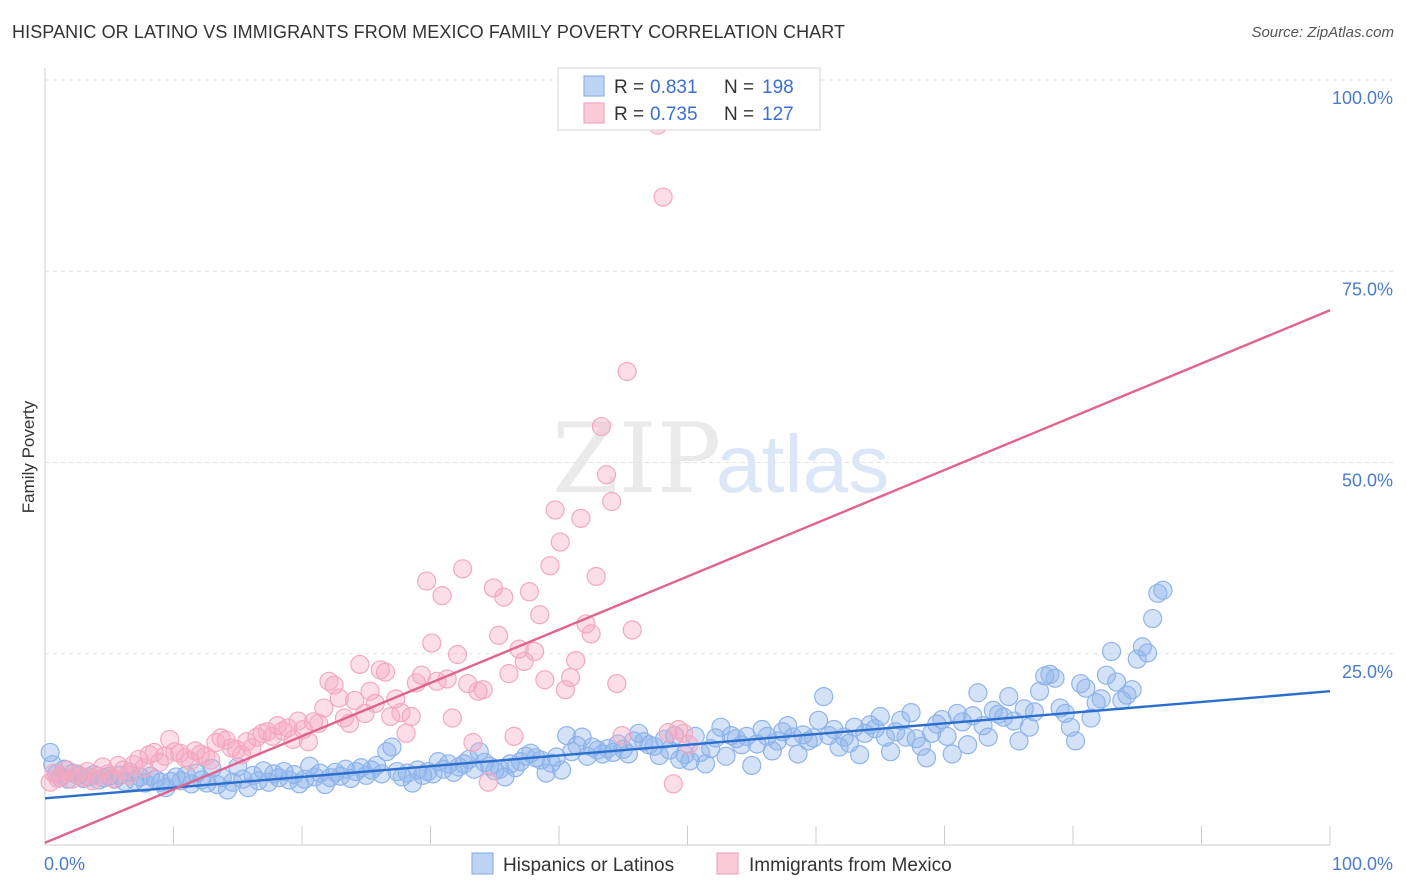 The height and width of the screenshot is (892, 1406). I want to click on legend-label-hispanic: Hispanics or Latinos, so click(588, 865).